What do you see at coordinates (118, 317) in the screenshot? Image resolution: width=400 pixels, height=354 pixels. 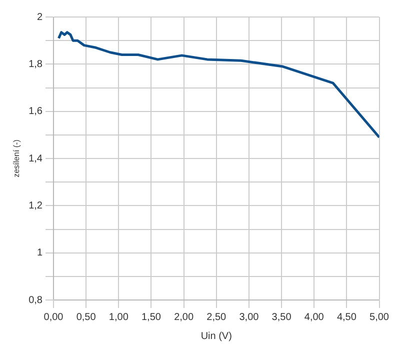 I see `x-tick-label: 1,00` at bounding box center [118, 317].